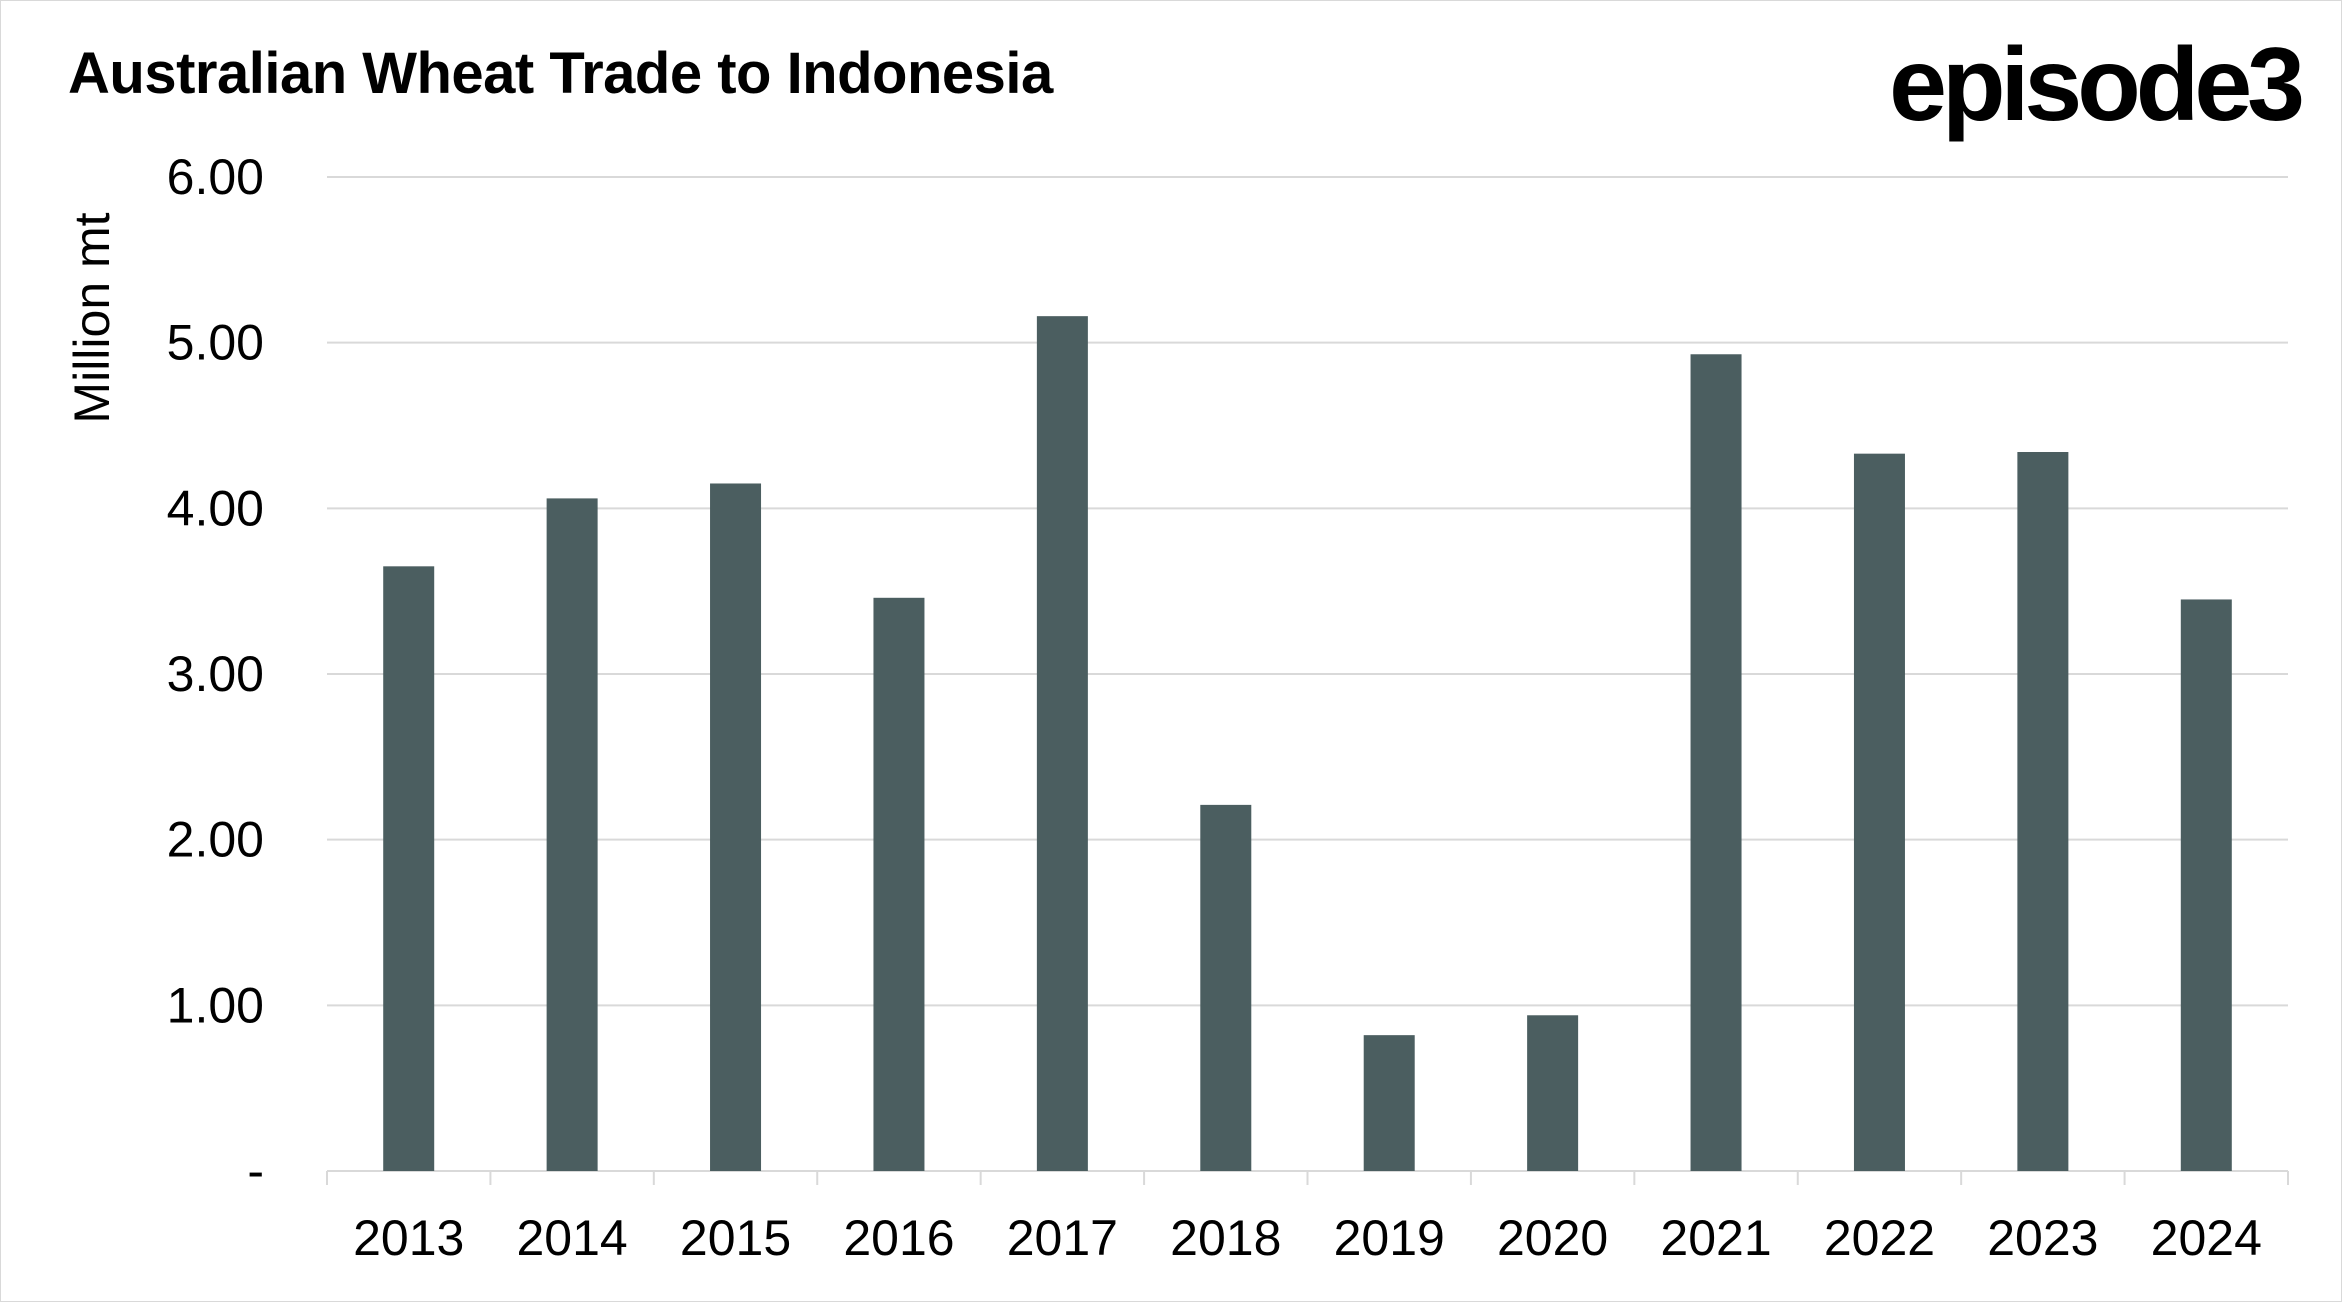 This screenshot has height=1302, width=2342. I want to click on bar-2020, so click(1553, 1093).